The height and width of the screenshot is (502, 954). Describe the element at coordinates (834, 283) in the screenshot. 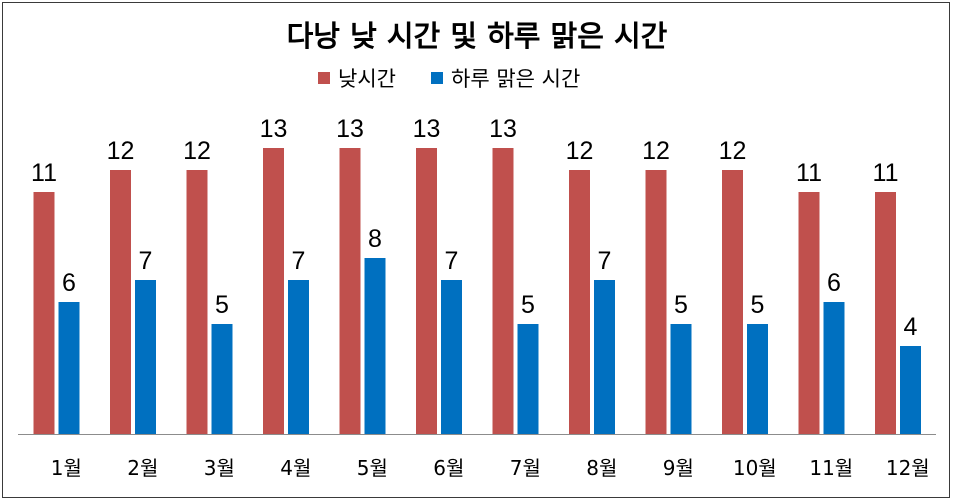

I see `data-label-clear-hours-11: 6` at that location.